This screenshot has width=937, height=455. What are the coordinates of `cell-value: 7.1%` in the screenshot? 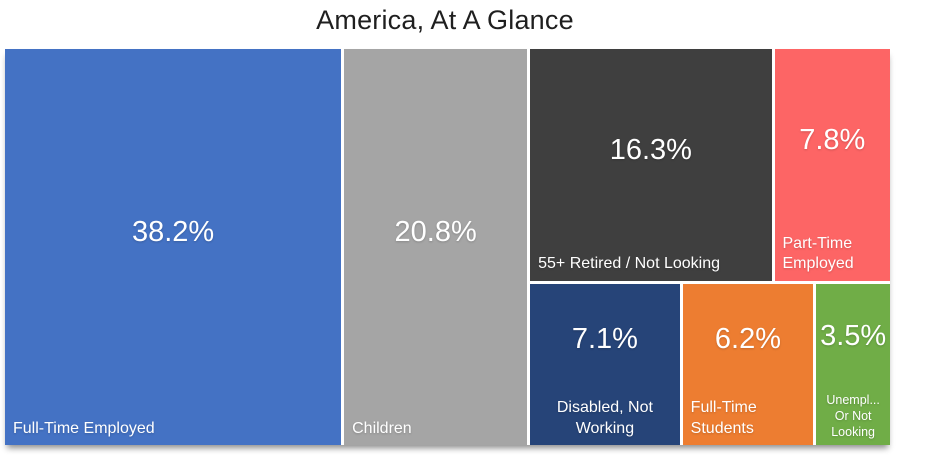 It's located at (604, 339).